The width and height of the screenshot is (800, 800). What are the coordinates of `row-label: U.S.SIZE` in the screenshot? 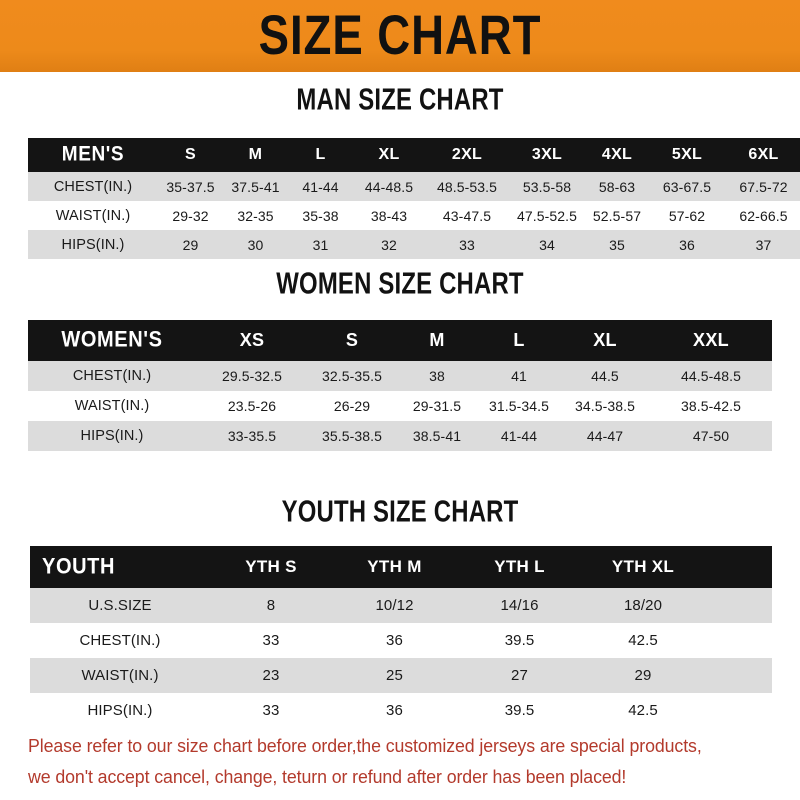 It's located at (120, 605).